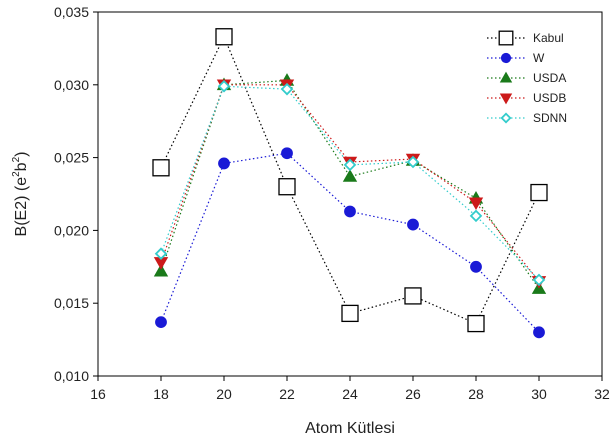  I want to click on legend-marker-sdnn, so click(506, 118).